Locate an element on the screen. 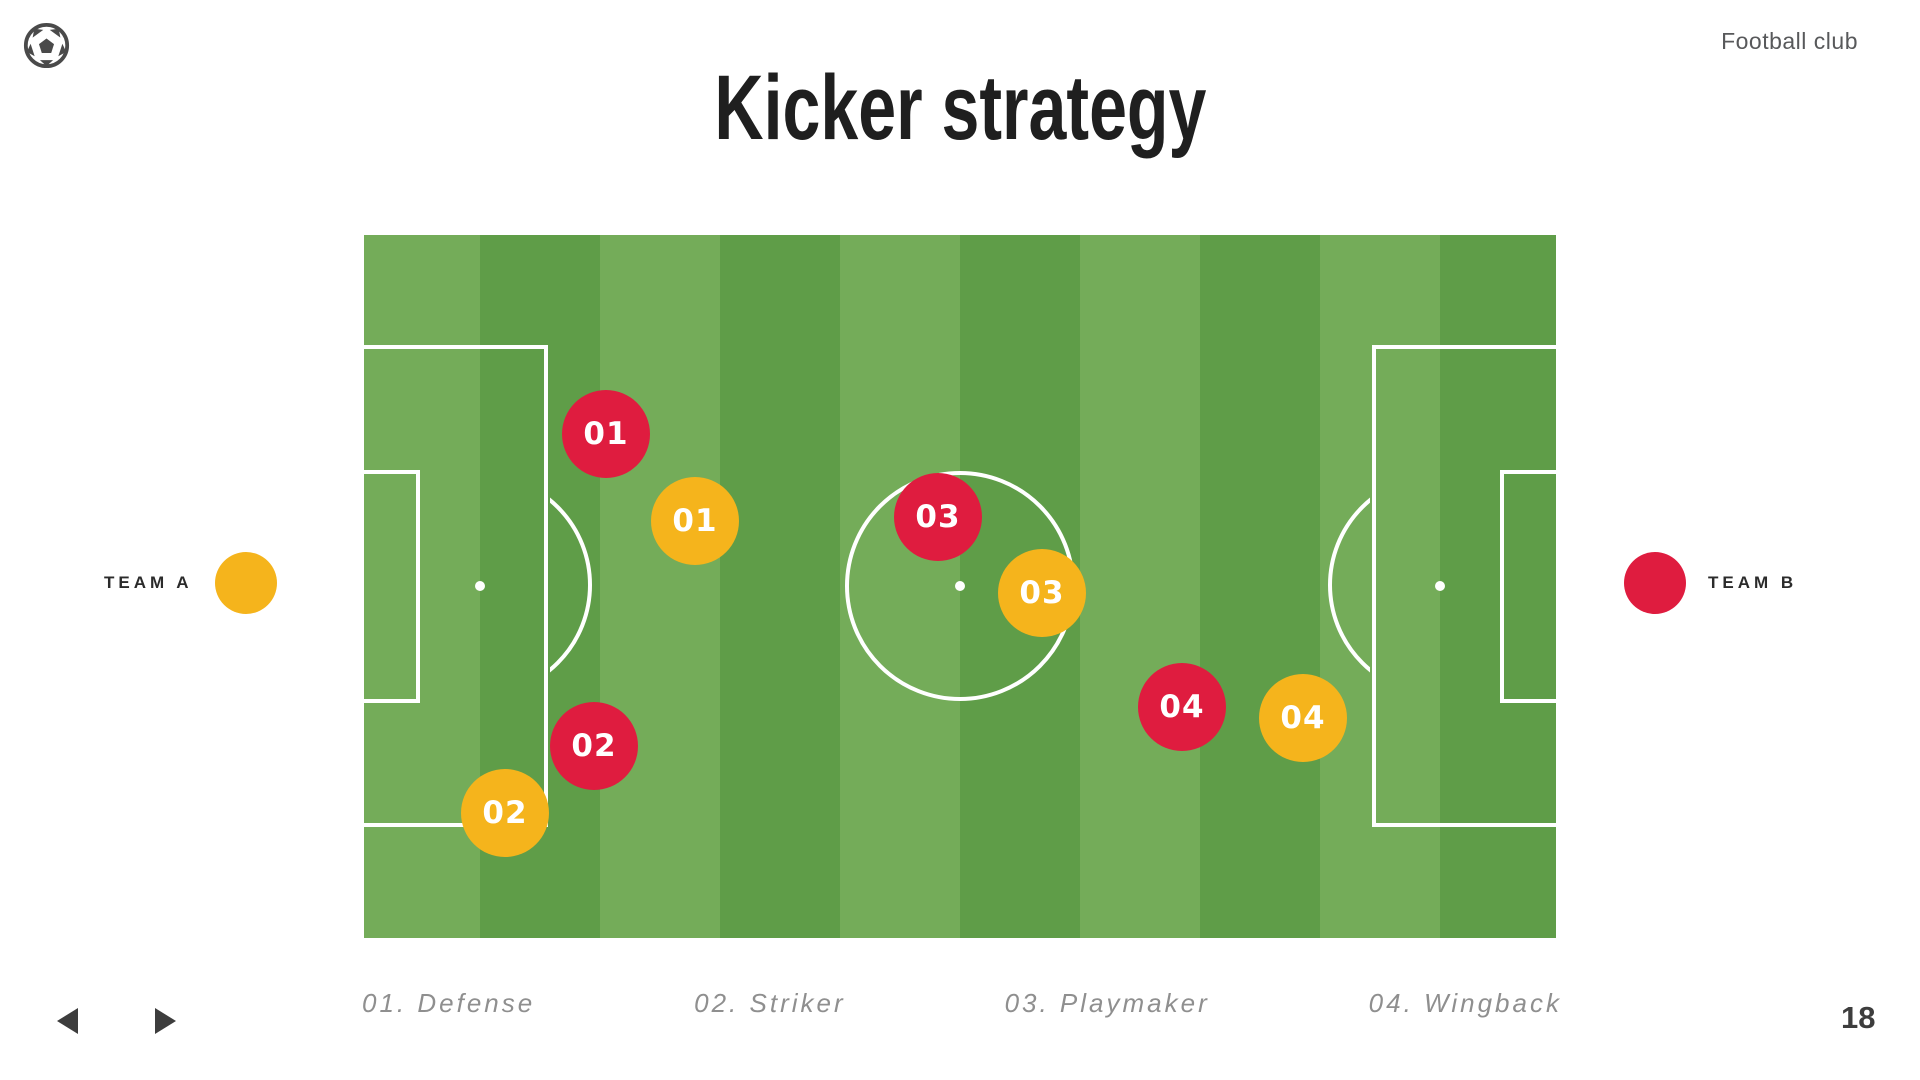  next-slide-button triangle-right-icon is located at coordinates (165, 1021).